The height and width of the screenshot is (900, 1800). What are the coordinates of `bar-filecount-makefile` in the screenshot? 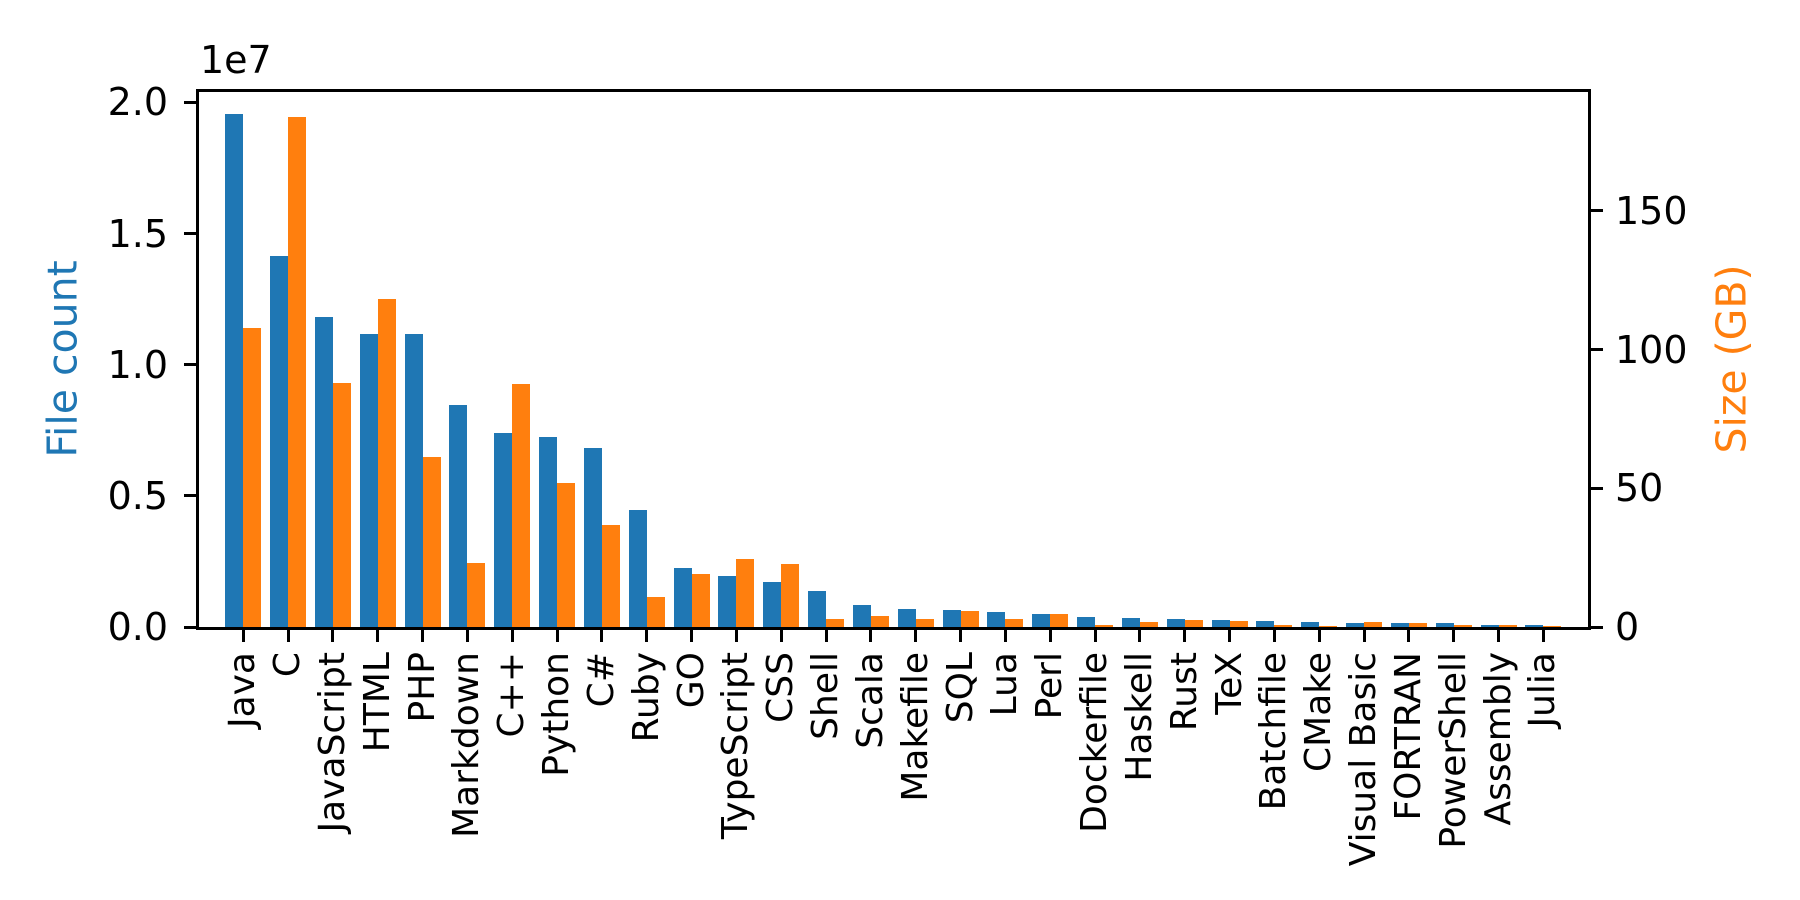 It's located at (906, 618).